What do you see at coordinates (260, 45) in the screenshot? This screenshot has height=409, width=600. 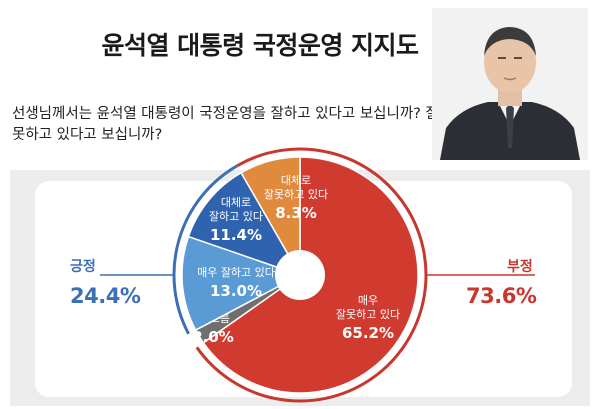 I see `page-title: 윤석열 대통령 국정운영 지지도` at bounding box center [260, 45].